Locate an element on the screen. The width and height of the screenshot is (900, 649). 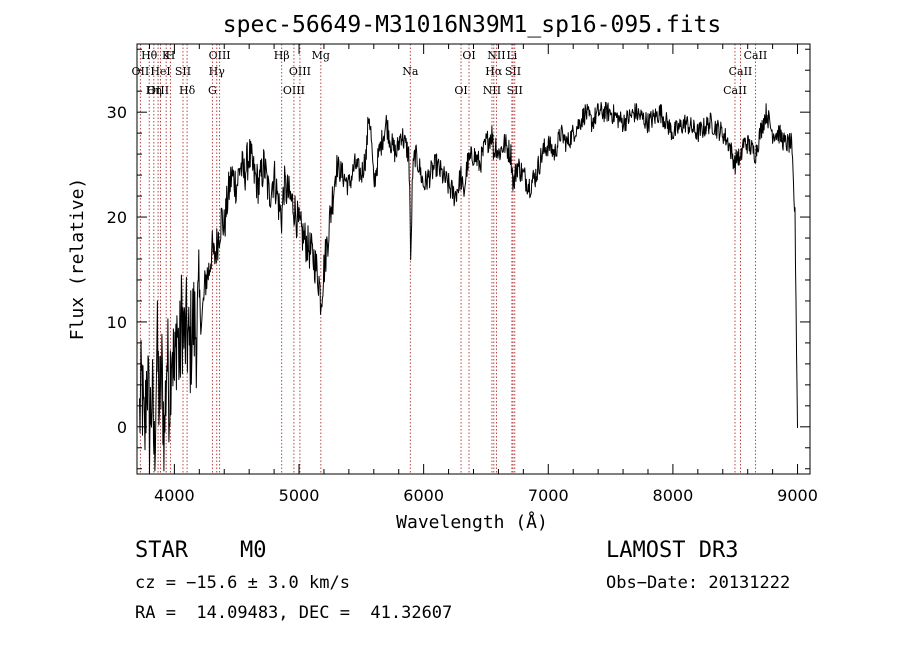
line-marker-label: H is located at coordinates (171, 55).